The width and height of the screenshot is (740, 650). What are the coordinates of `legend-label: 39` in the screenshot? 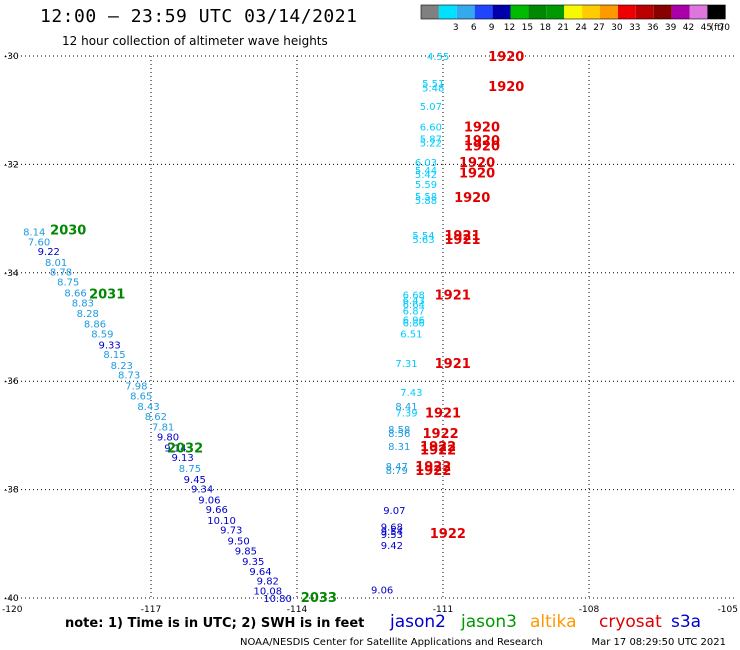 It's located at (671, 28).